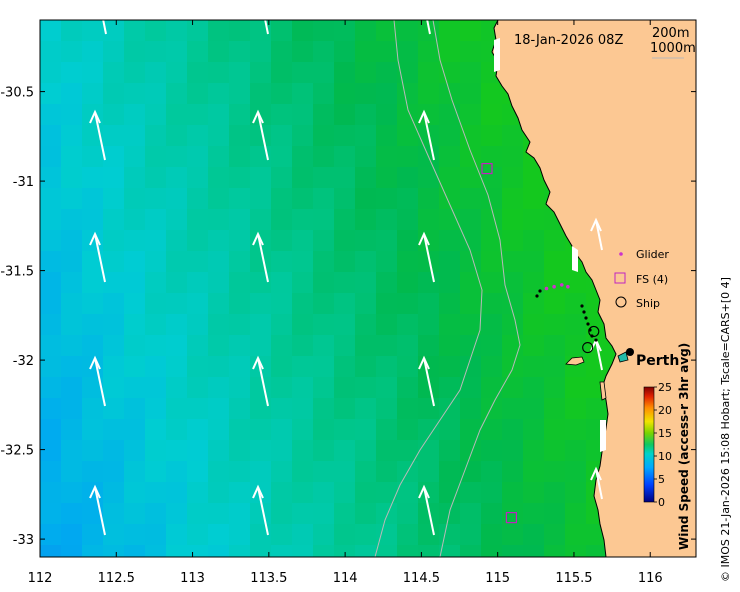 The image size is (740, 592). What do you see at coordinates (116, 578) in the screenshot?
I see `x-tick-label: 112.5` at bounding box center [116, 578].